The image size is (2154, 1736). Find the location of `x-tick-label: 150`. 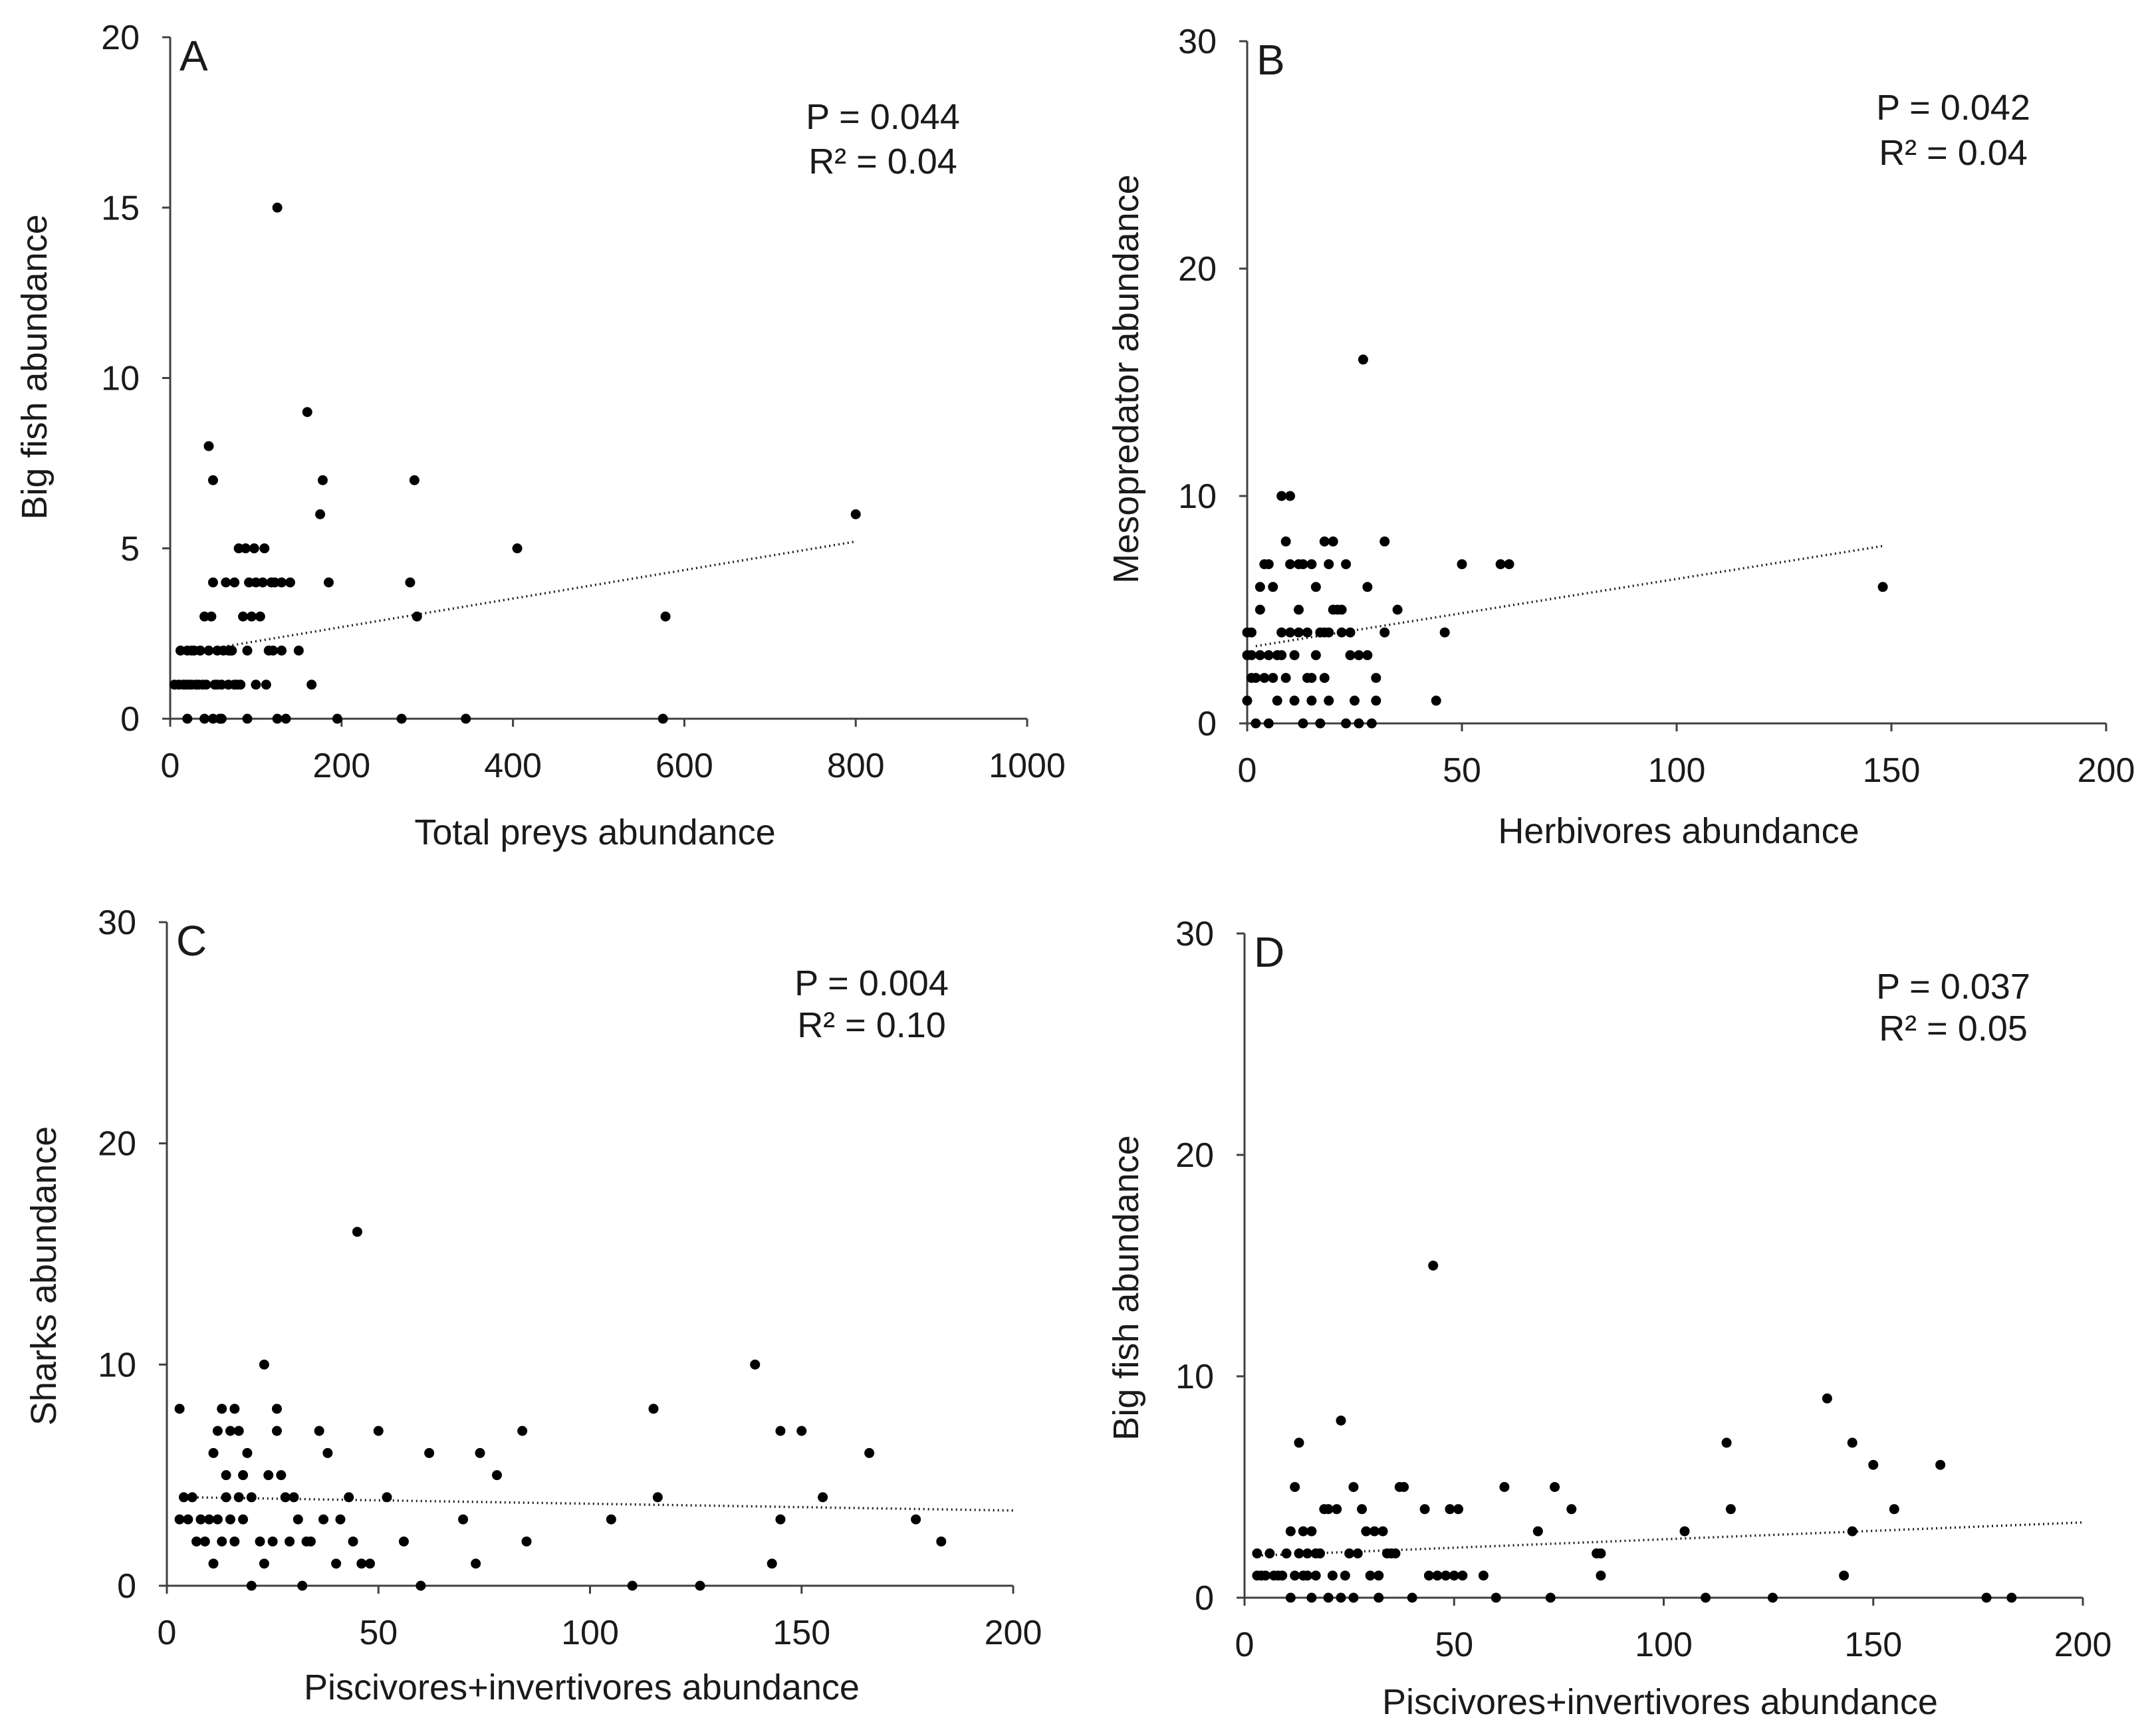

x-tick-label: 150 is located at coordinates (802, 1633).